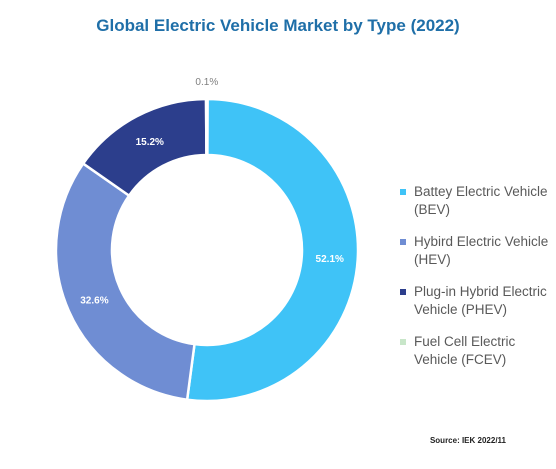 The height and width of the screenshot is (469, 556). What do you see at coordinates (480, 300) in the screenshot?
I see `legend-label-phev: Plug-in Hybrid Electric Vehicle (PHEV)` at bounding box center [480, 300].